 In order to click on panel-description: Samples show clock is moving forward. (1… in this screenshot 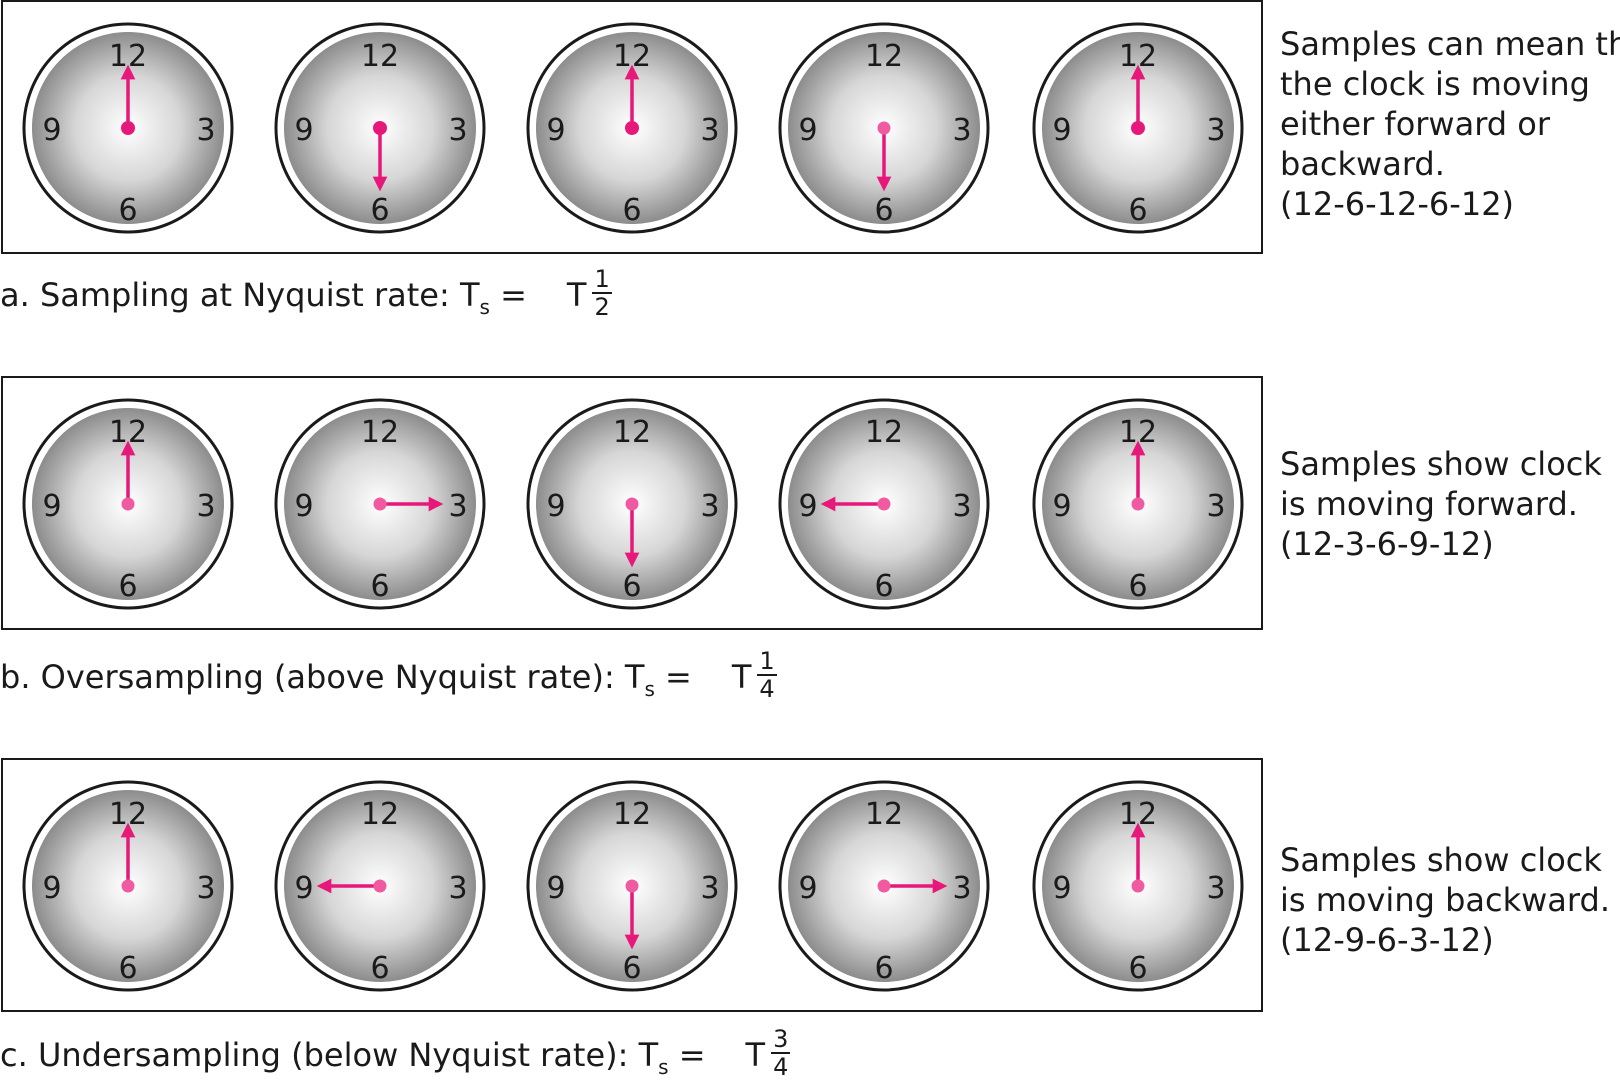, I will do `click(1441, 504)`.